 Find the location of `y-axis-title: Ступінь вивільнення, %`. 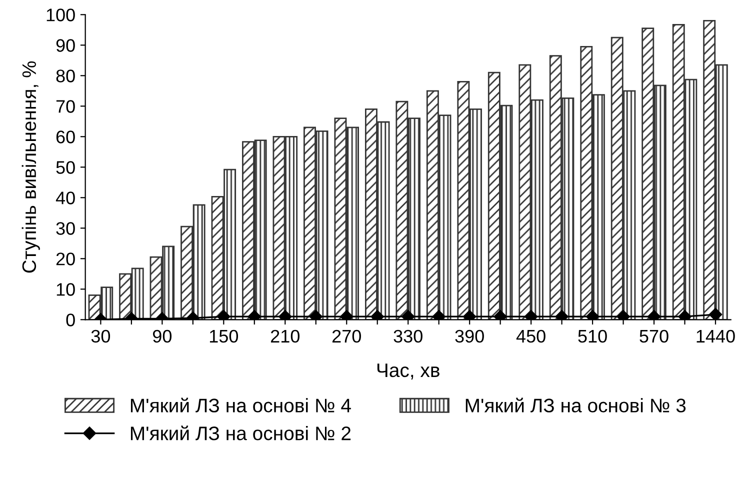

y-axis-title: Ступінь вивільнення, % is located at coordinates (31, 167).